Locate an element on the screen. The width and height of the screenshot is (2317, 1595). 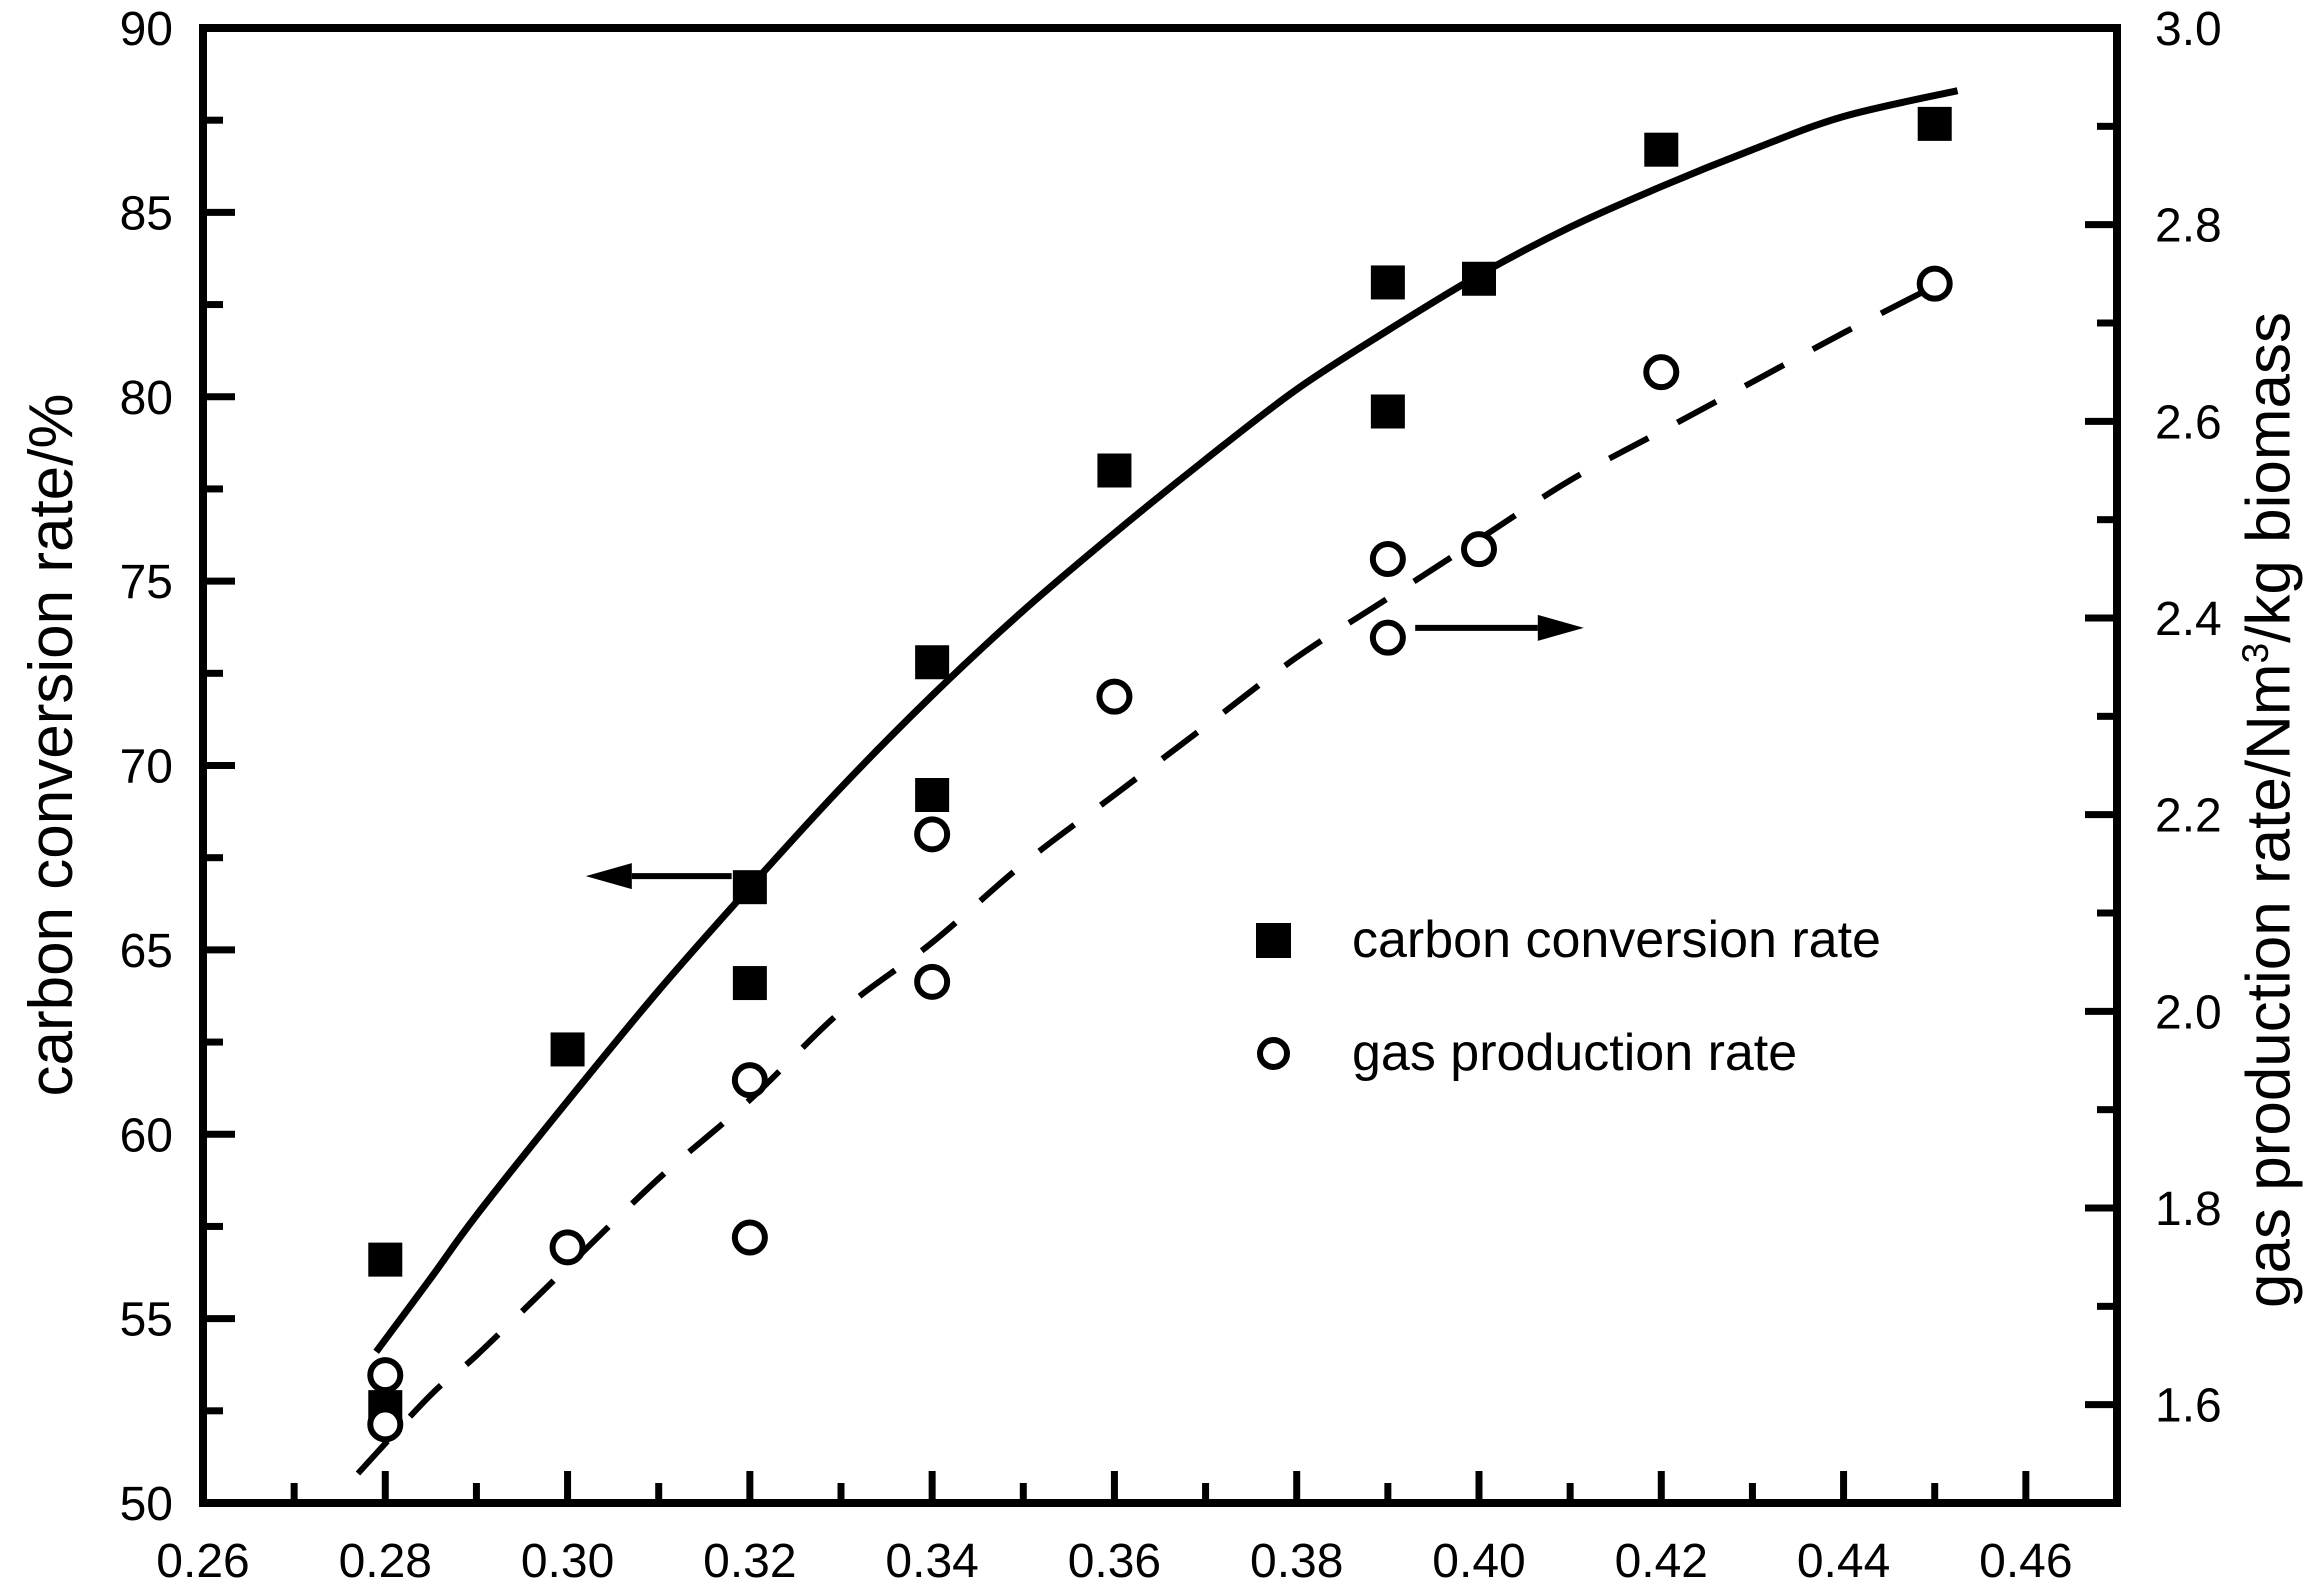
x-tick-label: 0.36 is located at coordinates (1114, 1561).